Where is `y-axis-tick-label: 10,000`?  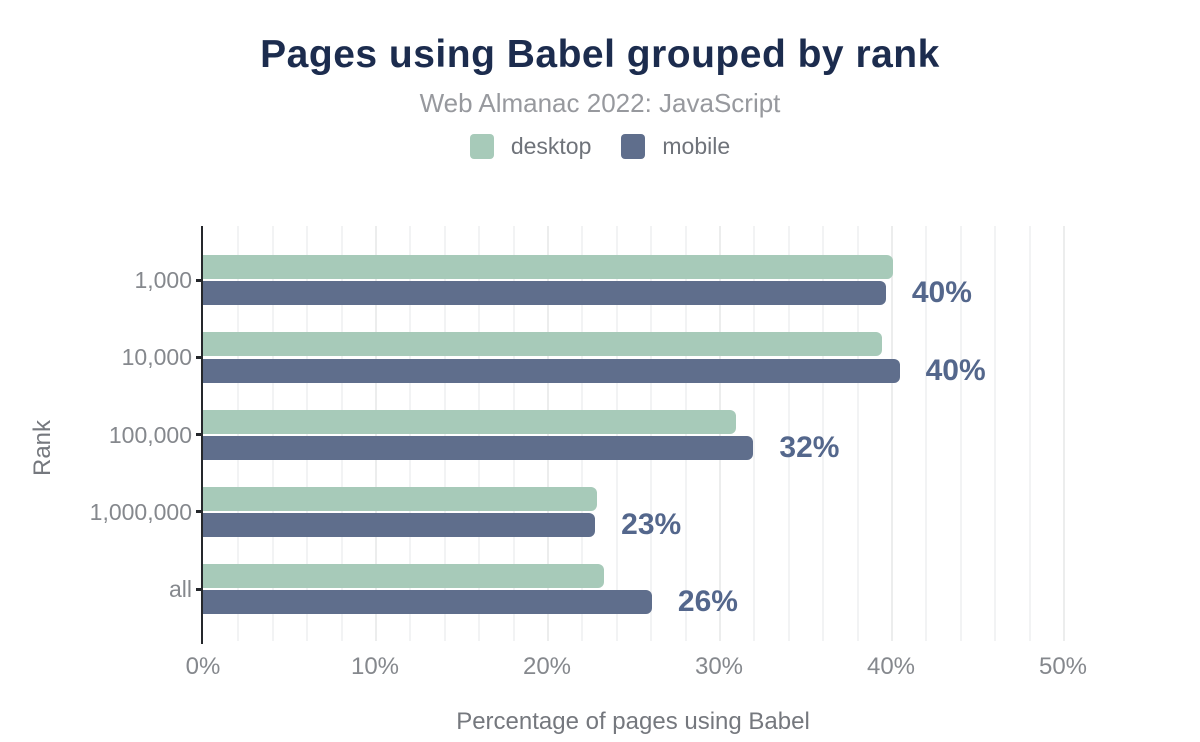
y-axis-tick-label: 10,000 is located at coordinates (156, 357).